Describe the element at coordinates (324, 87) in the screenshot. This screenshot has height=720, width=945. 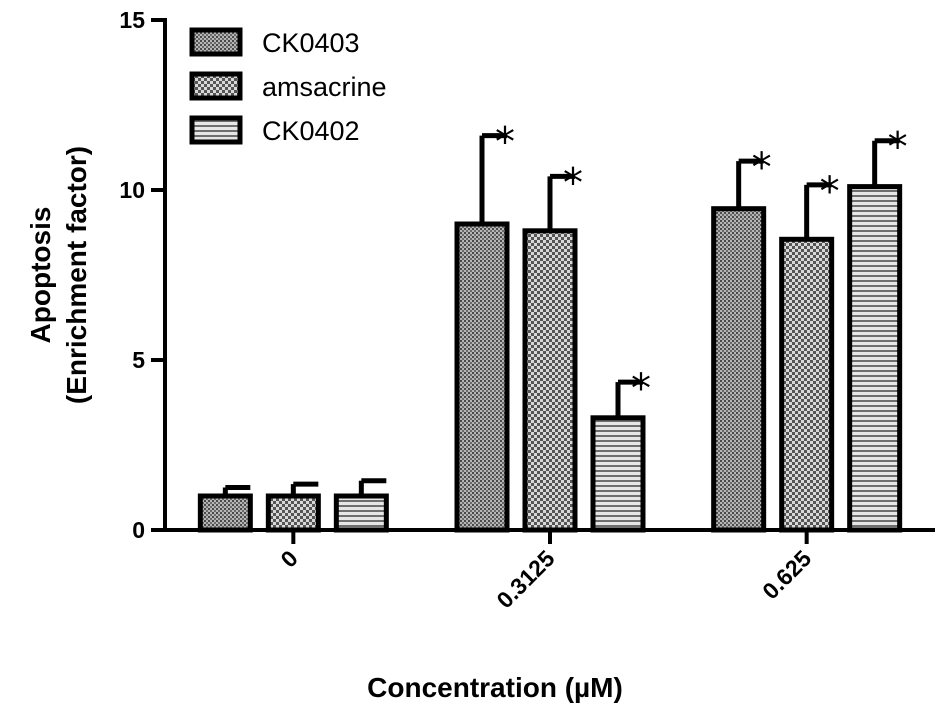
I see `legend-label: amsacrine` at that location.